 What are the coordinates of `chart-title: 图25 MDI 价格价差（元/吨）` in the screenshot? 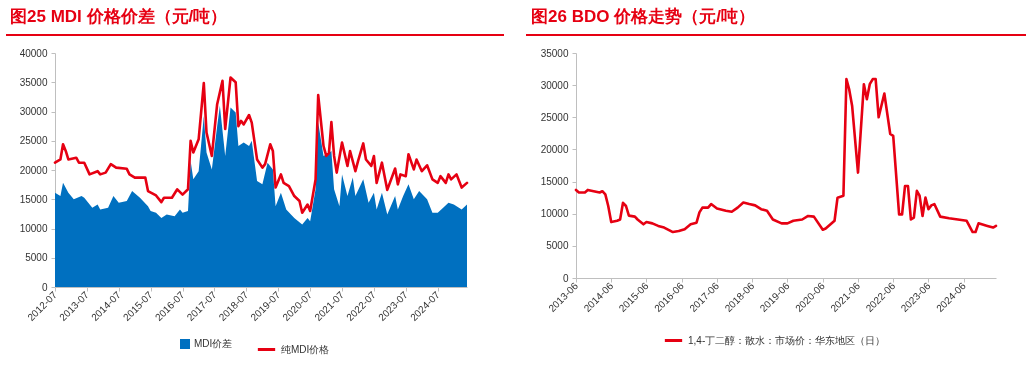 It's located at (119, 16).